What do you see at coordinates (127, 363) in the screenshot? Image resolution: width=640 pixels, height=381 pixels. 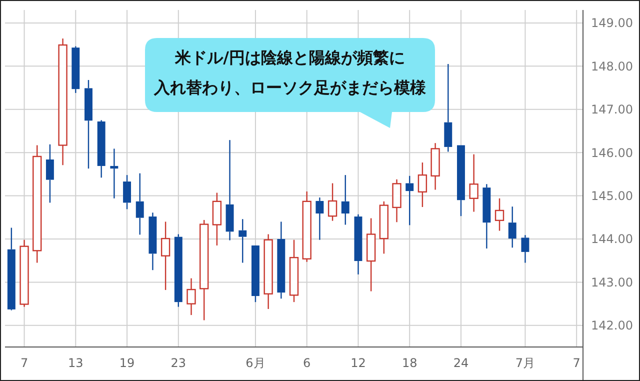 I see `x-tick-label: 19` at bounding box center [127, 363].